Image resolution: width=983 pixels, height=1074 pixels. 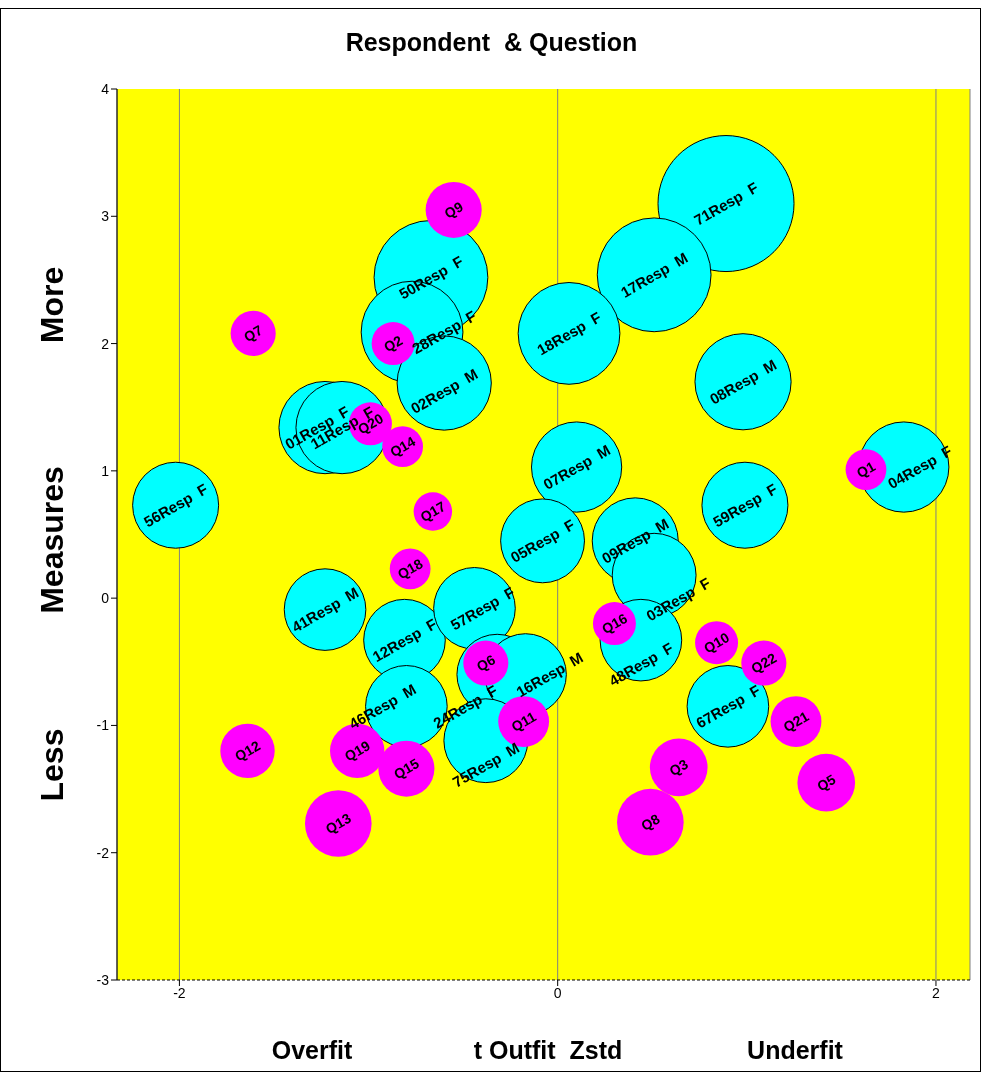 What do you see at coordinates (105, 88) in the screenshot?
I see `y-tick-label: 4` at bounding box center [105, 88].